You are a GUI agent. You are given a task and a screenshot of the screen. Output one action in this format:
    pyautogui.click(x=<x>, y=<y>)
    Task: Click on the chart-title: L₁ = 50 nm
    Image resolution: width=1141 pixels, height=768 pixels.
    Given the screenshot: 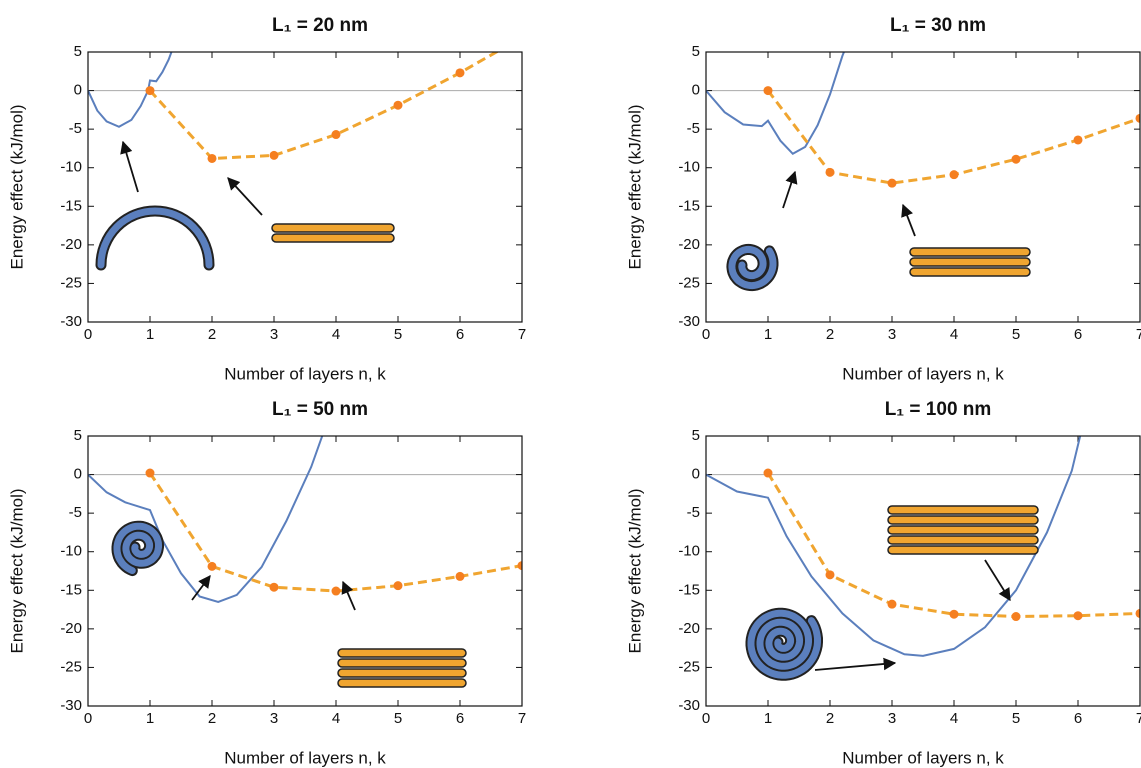 What is the action you would take?
    pyautogui.click(x=320, y=409)
    